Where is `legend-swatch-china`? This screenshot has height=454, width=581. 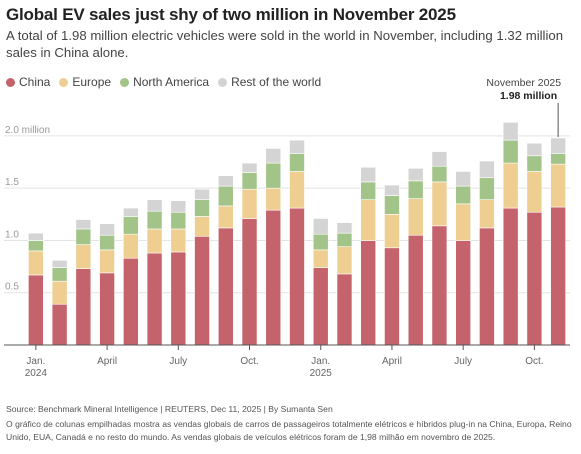
legend-swatch-china is located at coordinates (10, 82).